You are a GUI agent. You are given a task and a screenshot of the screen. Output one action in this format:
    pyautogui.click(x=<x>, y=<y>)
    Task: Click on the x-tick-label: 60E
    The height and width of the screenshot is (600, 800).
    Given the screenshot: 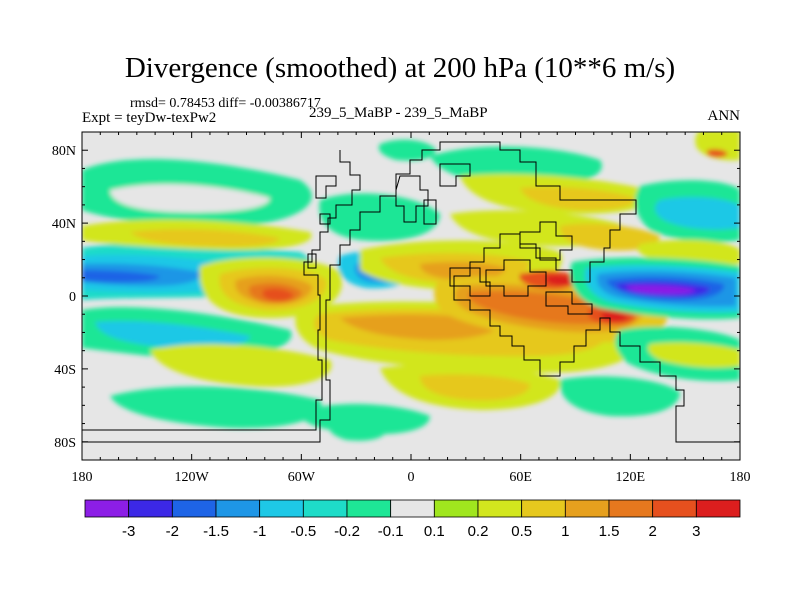 What is the action you would take?
    pyautogui.click(x=520, y=477)
    